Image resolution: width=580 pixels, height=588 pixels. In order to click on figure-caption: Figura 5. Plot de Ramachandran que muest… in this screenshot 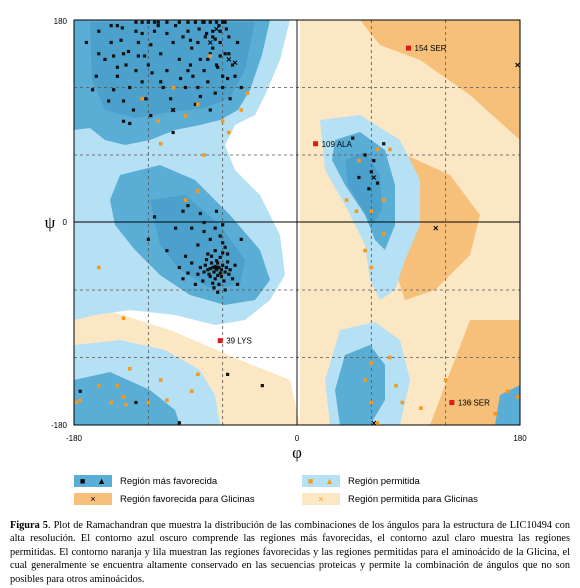, I will do `click(290, 552)`.